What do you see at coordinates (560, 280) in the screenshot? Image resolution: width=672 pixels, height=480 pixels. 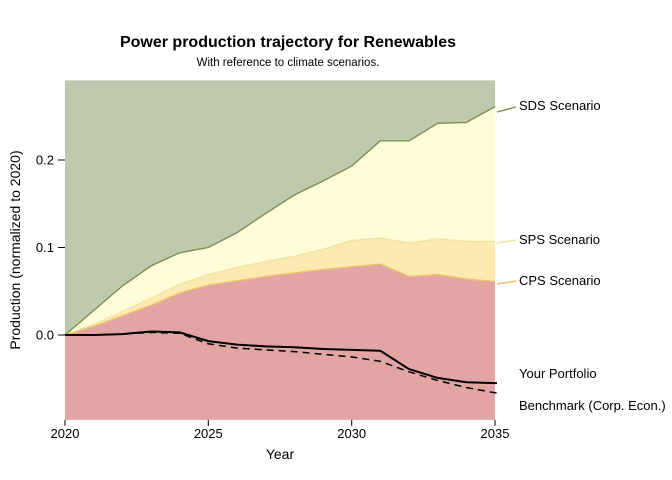 I see `annotation-cps-scenario: CPS Scenario` at bounding box center [560, 280].